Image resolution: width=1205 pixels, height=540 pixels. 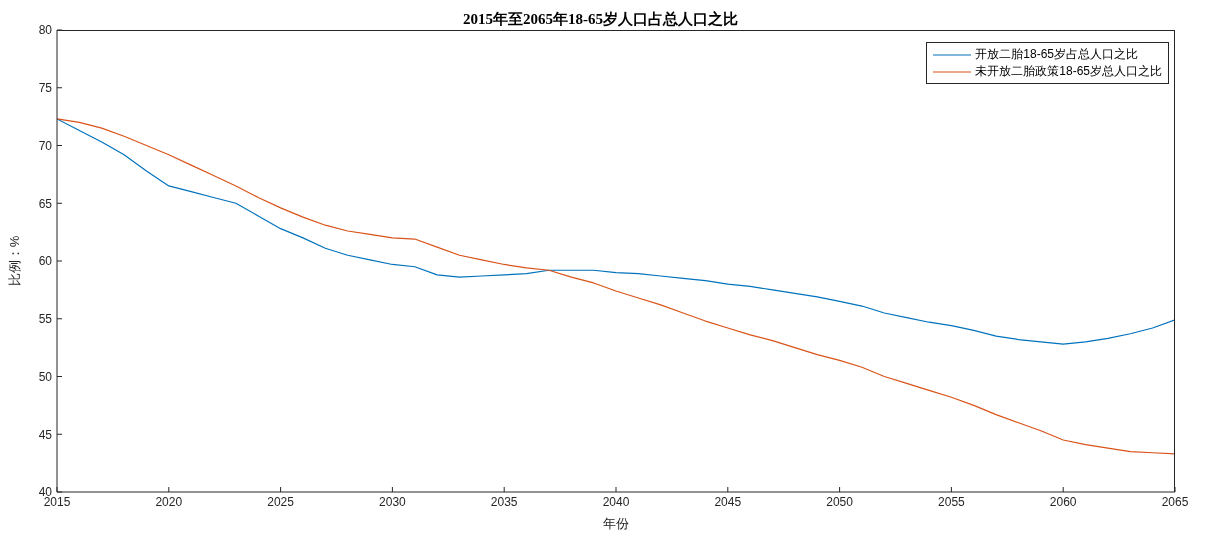 What do you see at coordinates (45, 434) in the screenshot?
I see `y-tick-label: 45` at bounding box center [45, 434].